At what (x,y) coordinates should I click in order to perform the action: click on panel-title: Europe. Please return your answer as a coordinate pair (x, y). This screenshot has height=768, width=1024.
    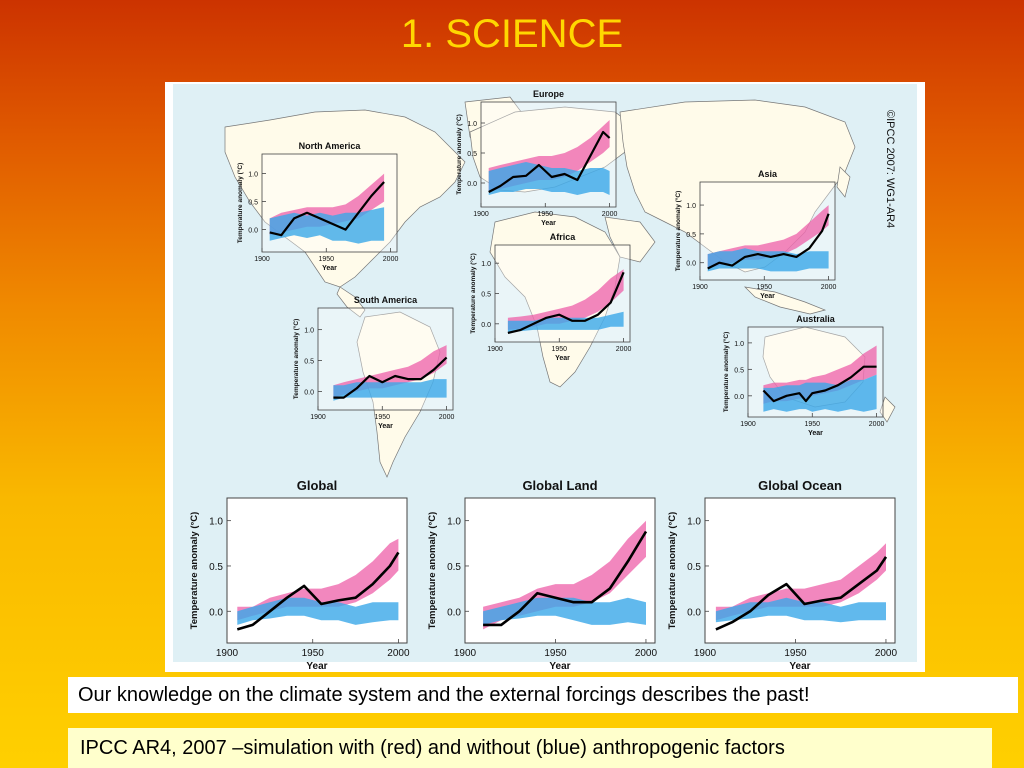
    Looking at the image, I should click on (548, 94).